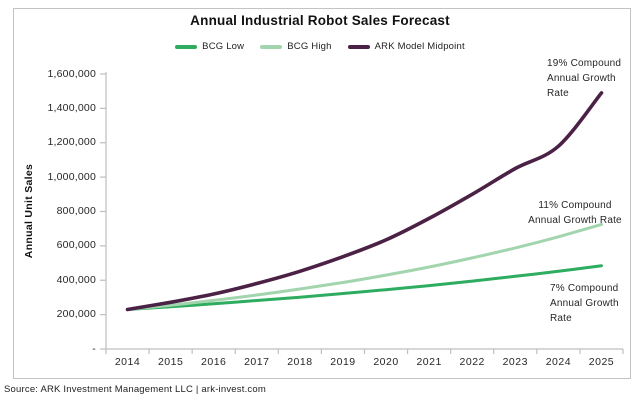  What do you see at coordinates (127, 362) in the screenshot?
I see `x-tick-label: 2014` at bounding box center [127, 362].